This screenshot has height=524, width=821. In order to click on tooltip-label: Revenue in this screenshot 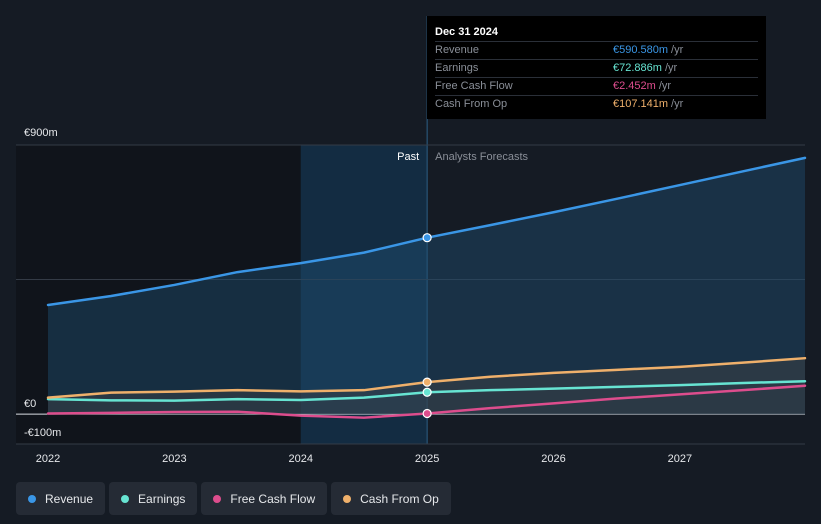, I will do `click(457, 50)`.